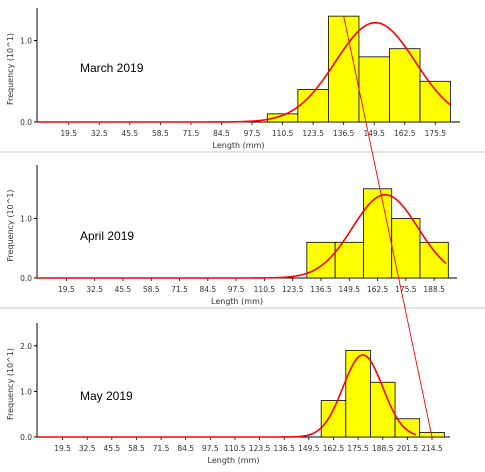 This screenshot has width=485, height=472. What do you see at coordinates (408, 448) in the screenshot?
I see `x-tick-label: 201.5` at bounding box center [408, 448].